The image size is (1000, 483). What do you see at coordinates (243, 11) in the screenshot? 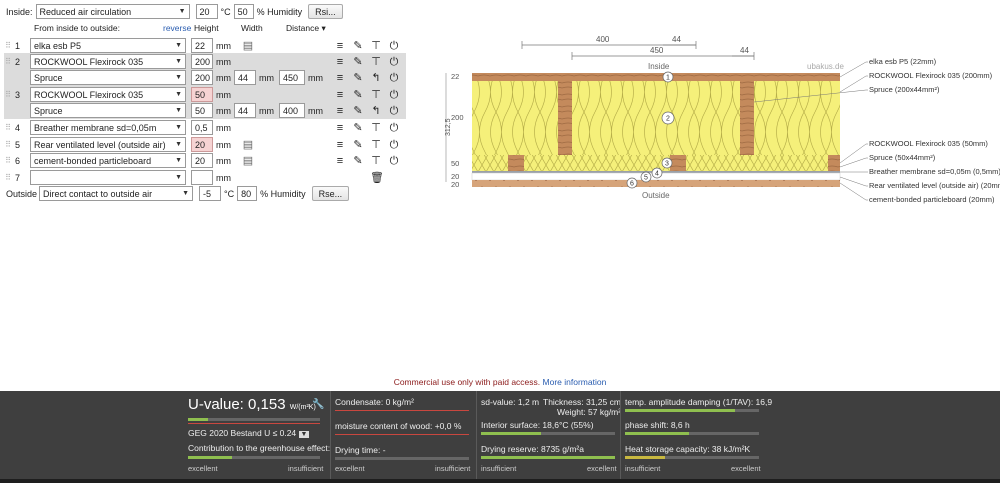
I see `inside-humidity-input: 50` at bounding box center [243, 11].